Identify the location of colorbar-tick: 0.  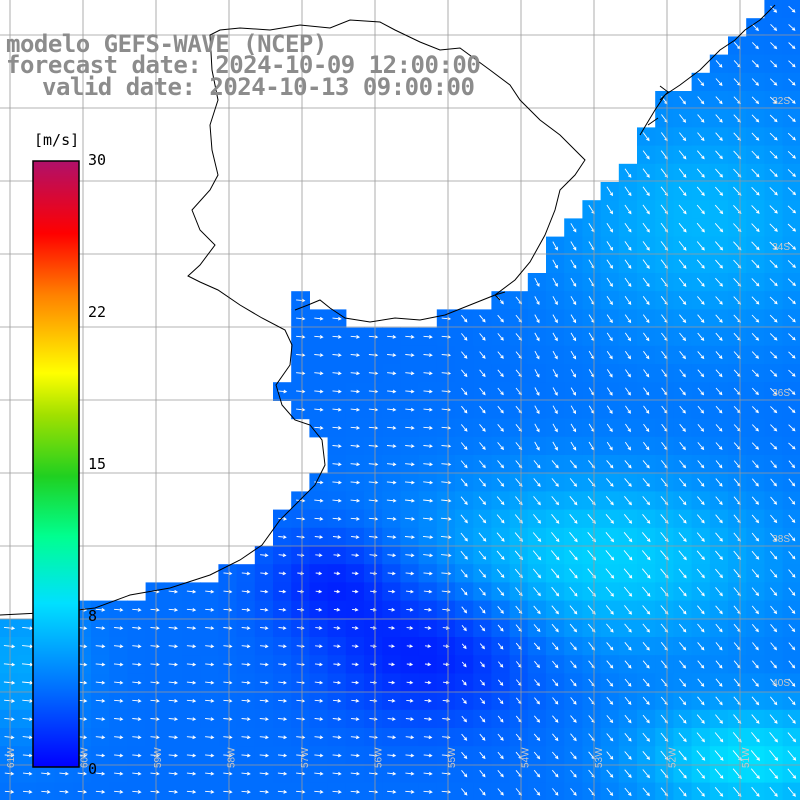
(93, 769).